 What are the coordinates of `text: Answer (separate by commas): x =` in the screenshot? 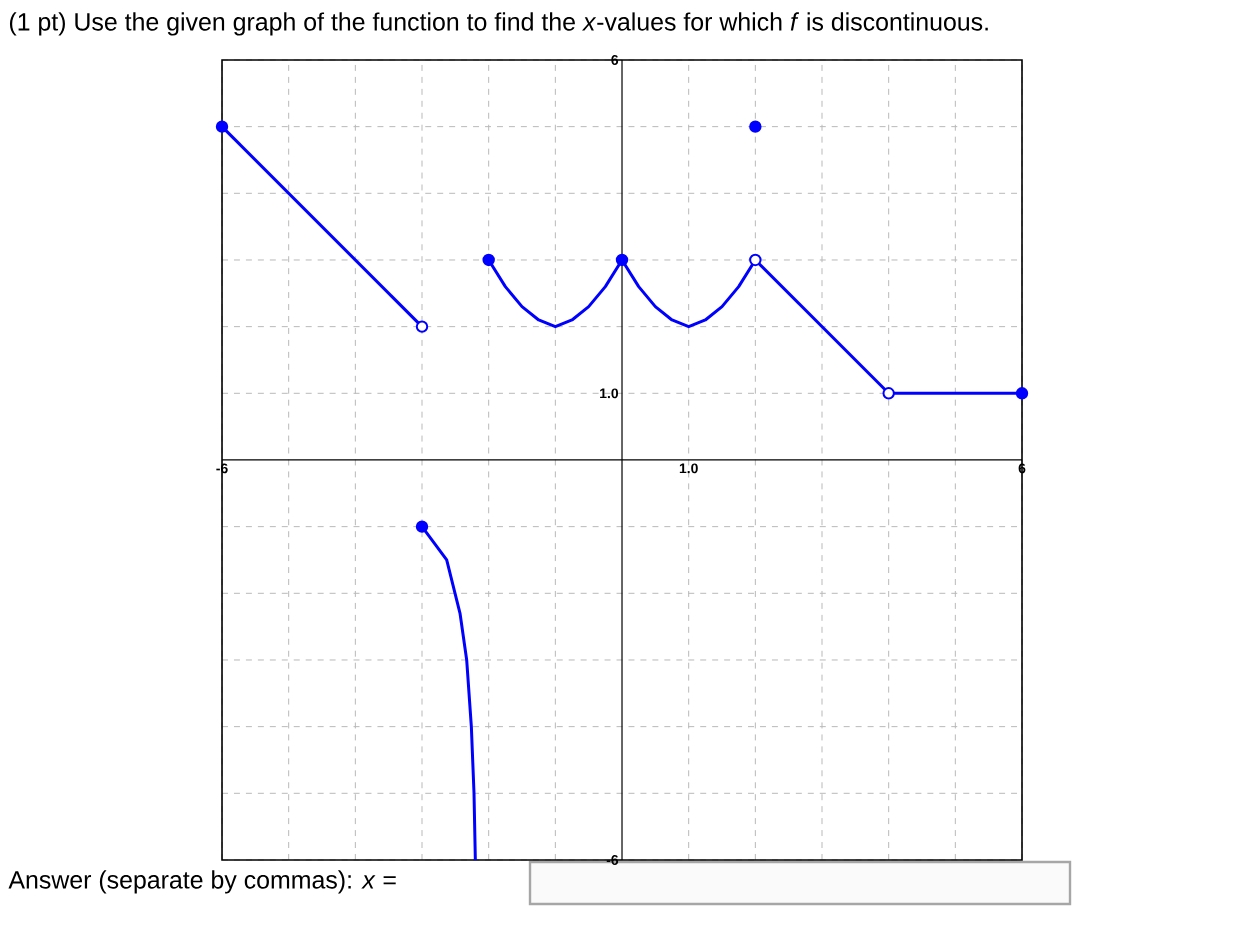 It's located at (202, 882).